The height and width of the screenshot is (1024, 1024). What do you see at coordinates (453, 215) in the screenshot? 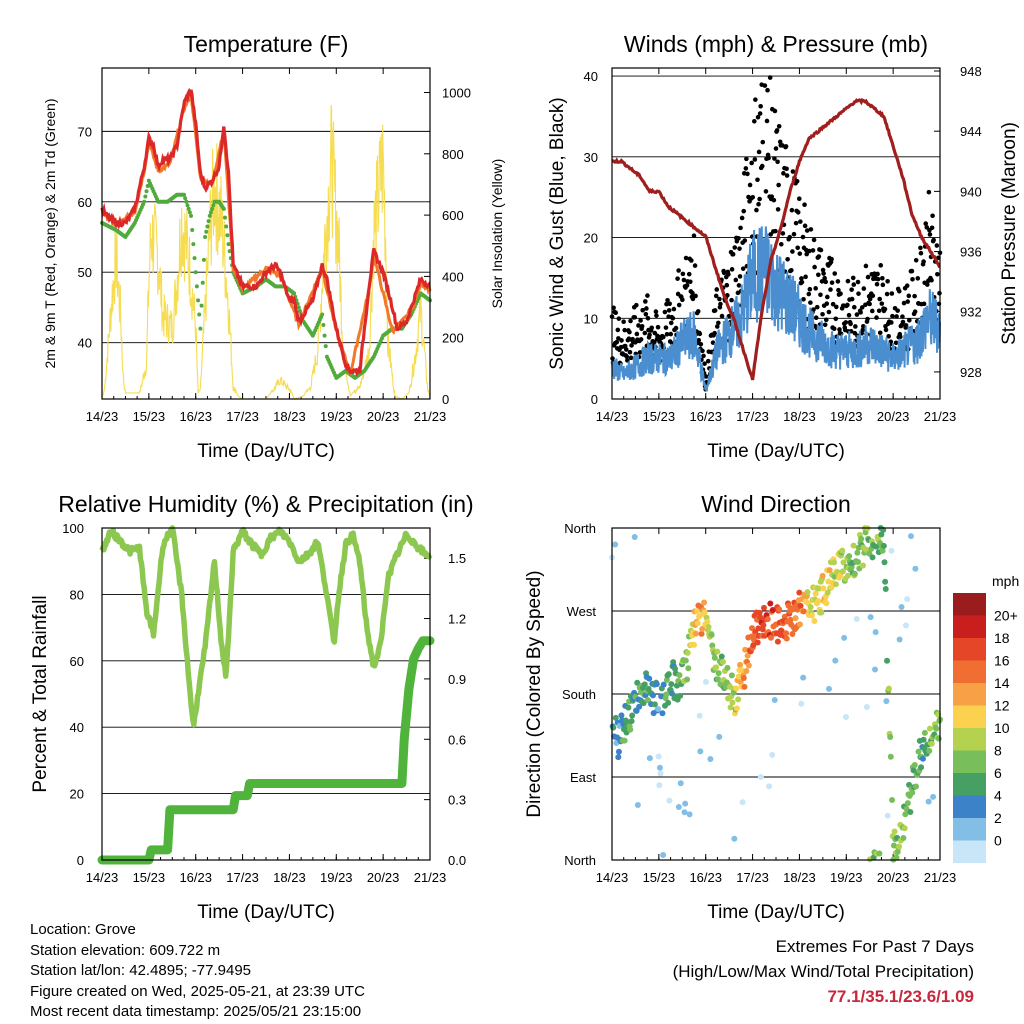
I see `y2-tick-label: 600` at bounding box center [453, 215].